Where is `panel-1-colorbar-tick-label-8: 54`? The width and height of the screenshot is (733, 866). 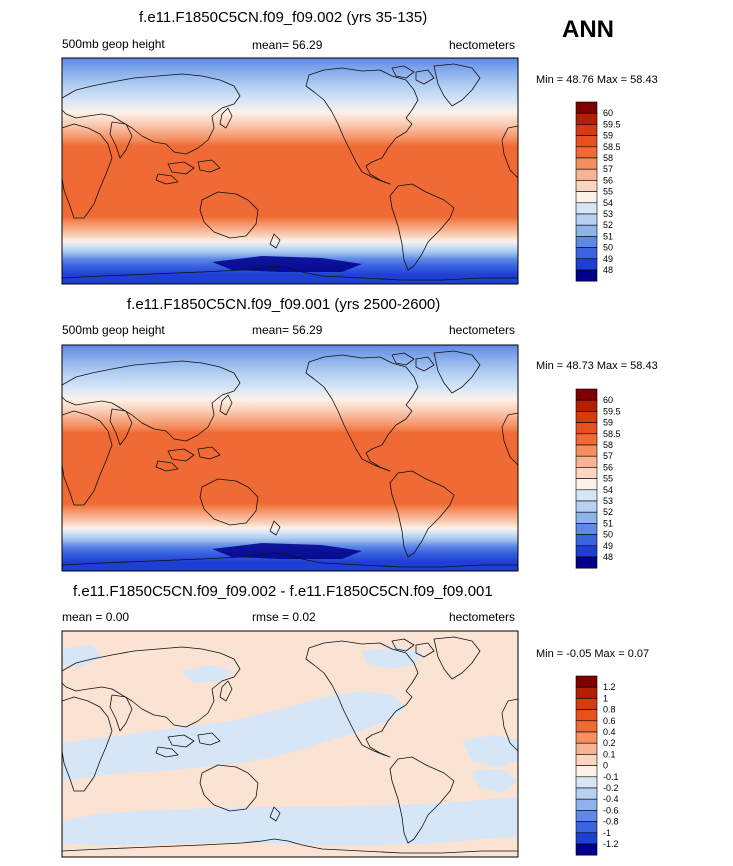 panel-1-colorbar-tick-label-8: 54 is located at coordinates (608, 203).